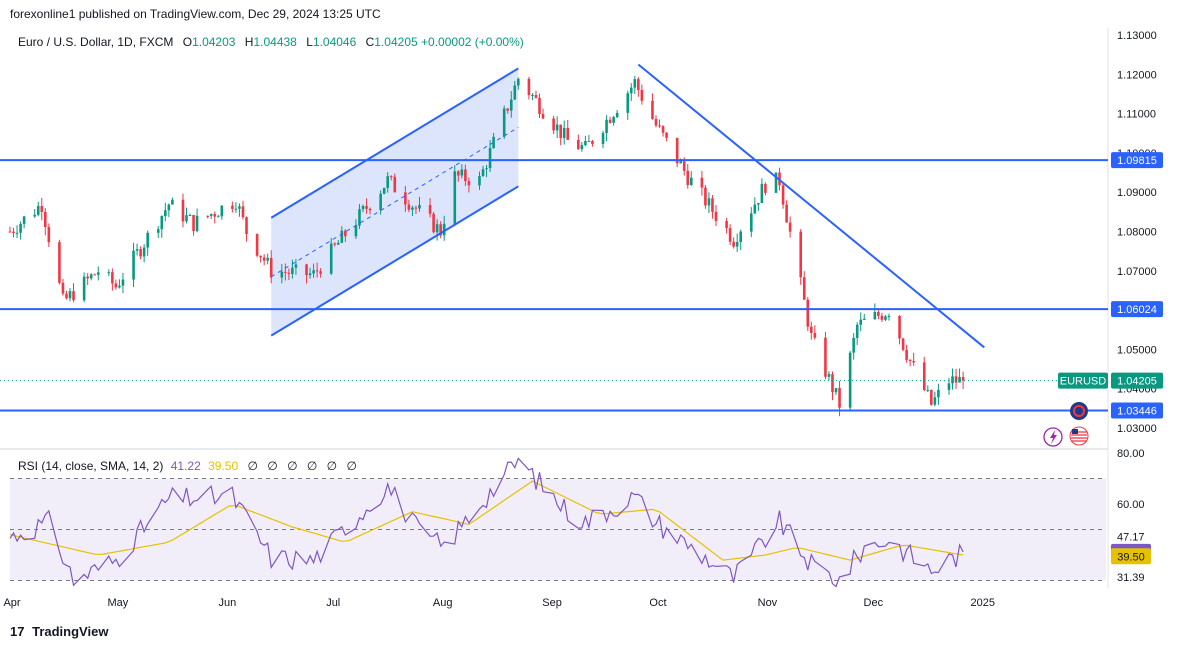 The width and height of the screenshot is (1177, 650). I want to click on price-tick-label: 1.08000, so click(1137, 233).